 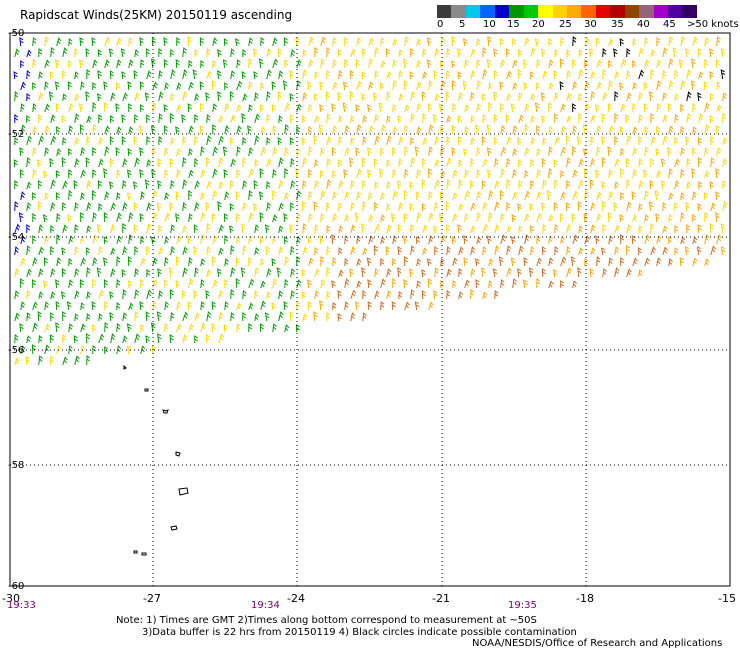 I want to click on colorbar-tick-label: 35, so click(x=617, y=24).